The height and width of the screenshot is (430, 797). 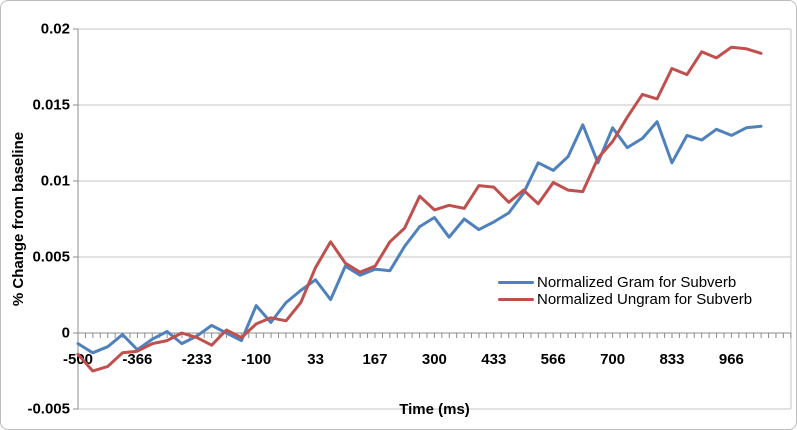 I want to click on legend-swatch-ungram-line, so click(x=516, y=299).